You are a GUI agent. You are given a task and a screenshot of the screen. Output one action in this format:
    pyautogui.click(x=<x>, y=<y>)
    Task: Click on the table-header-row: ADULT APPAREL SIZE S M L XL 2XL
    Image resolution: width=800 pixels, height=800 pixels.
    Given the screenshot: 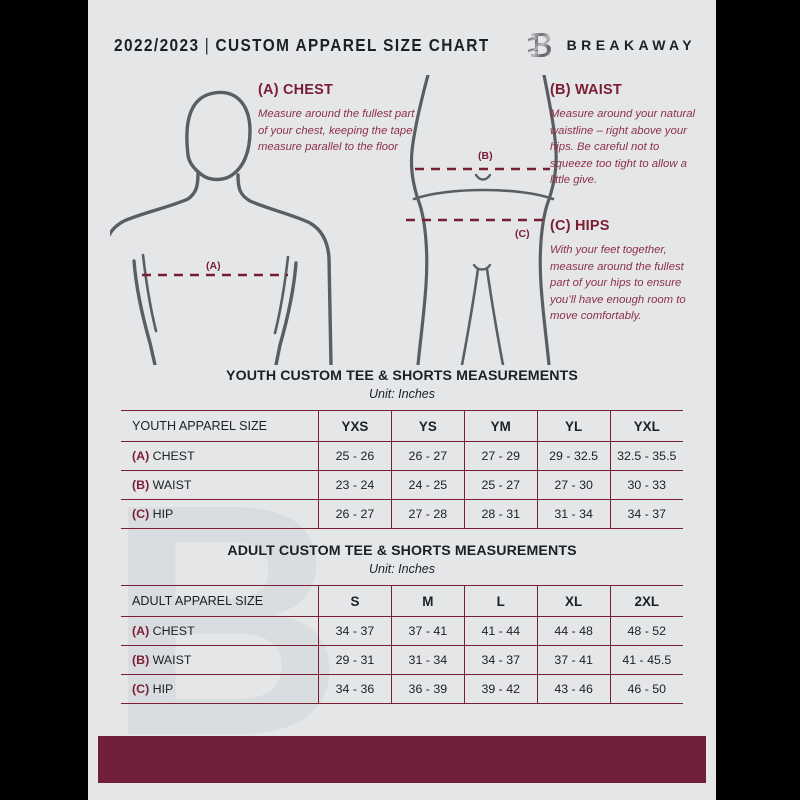 What is the action you would take?
    pyautogui.click(x=402, y=601)
    